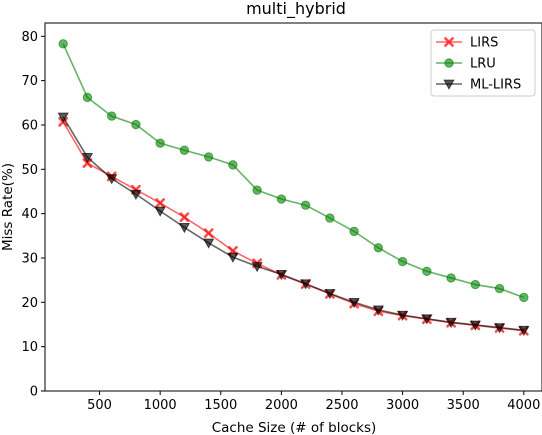  I want to click on legend-entry: ML-LIRS, so click(478, 85).